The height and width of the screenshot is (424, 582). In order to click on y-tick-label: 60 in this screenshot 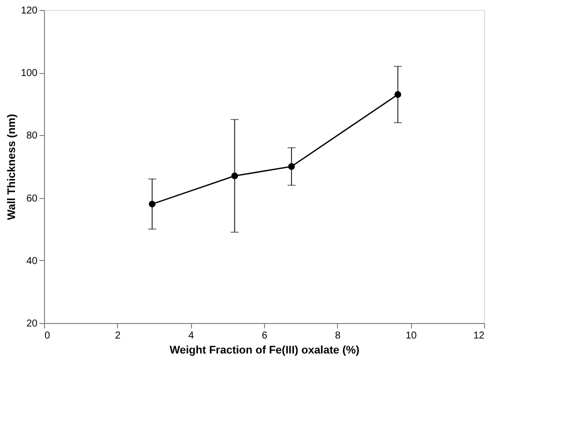, I will do `click(32, 198)`.